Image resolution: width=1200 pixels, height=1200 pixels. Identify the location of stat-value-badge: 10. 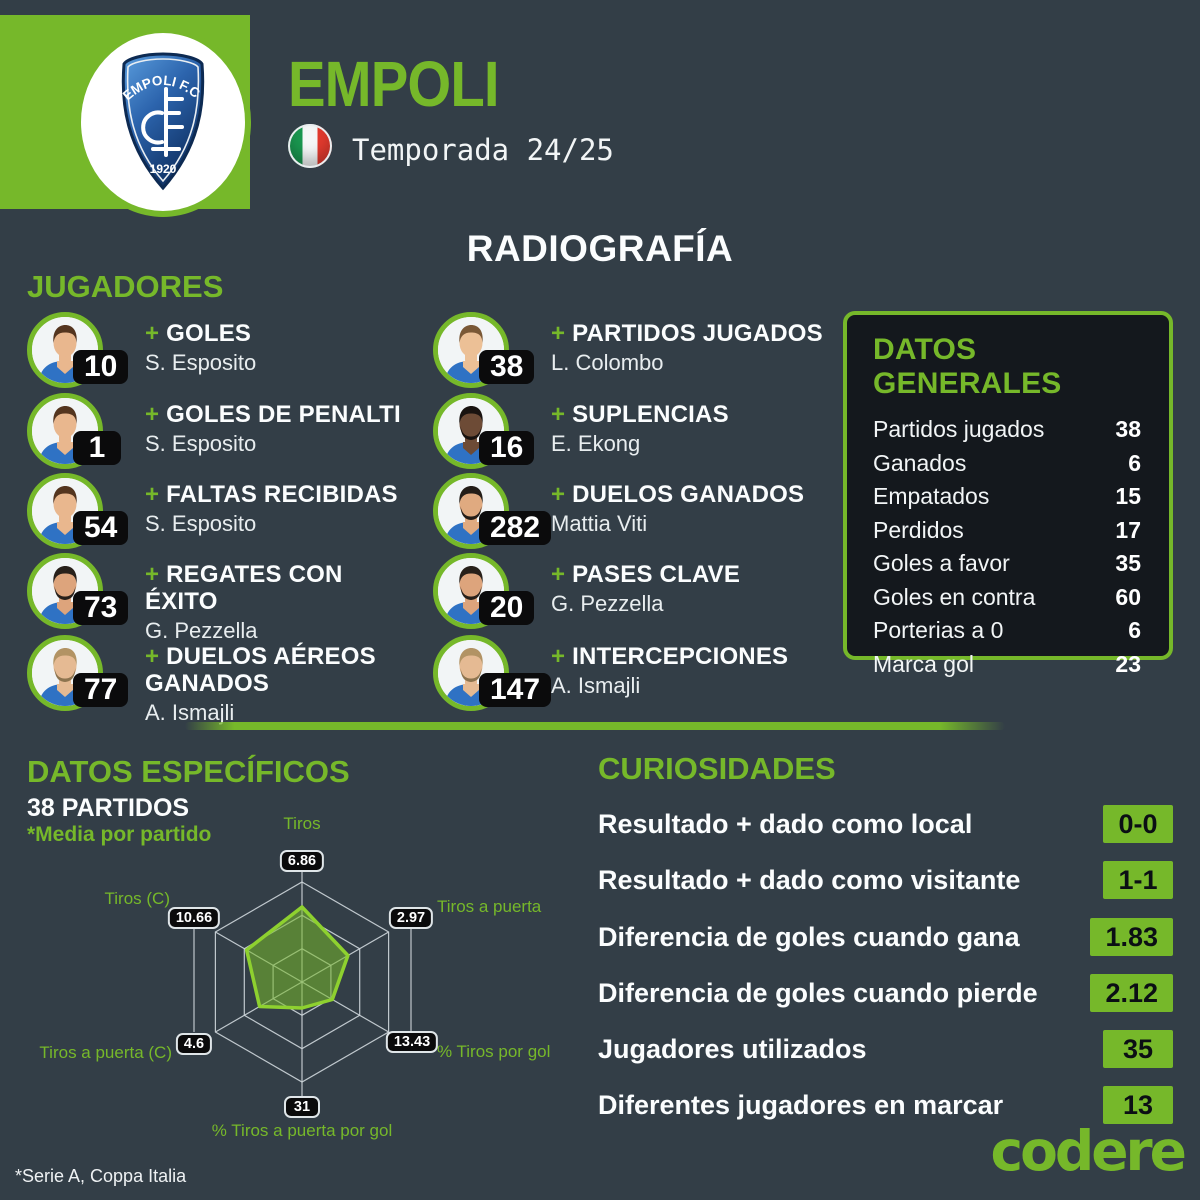
(101, 367).